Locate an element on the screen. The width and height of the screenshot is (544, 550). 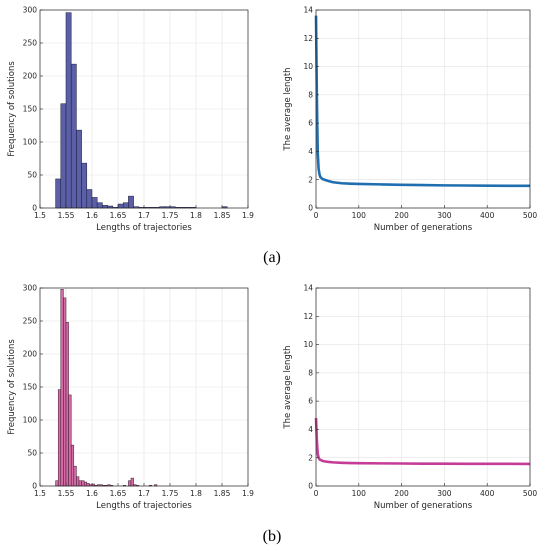
x-axis-label: Lengths of trajectories is located at coordinates (144, 228).